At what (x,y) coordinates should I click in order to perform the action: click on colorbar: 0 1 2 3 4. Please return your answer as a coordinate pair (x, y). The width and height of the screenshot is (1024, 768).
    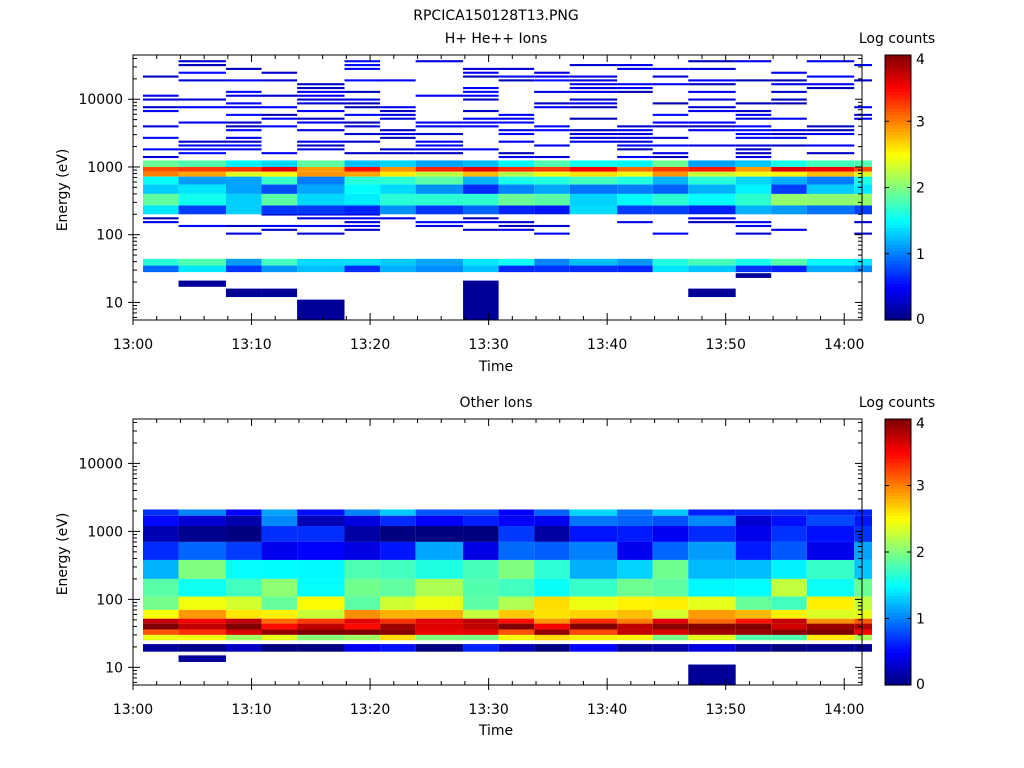
    Looking at the image, I should click on (904, 190).